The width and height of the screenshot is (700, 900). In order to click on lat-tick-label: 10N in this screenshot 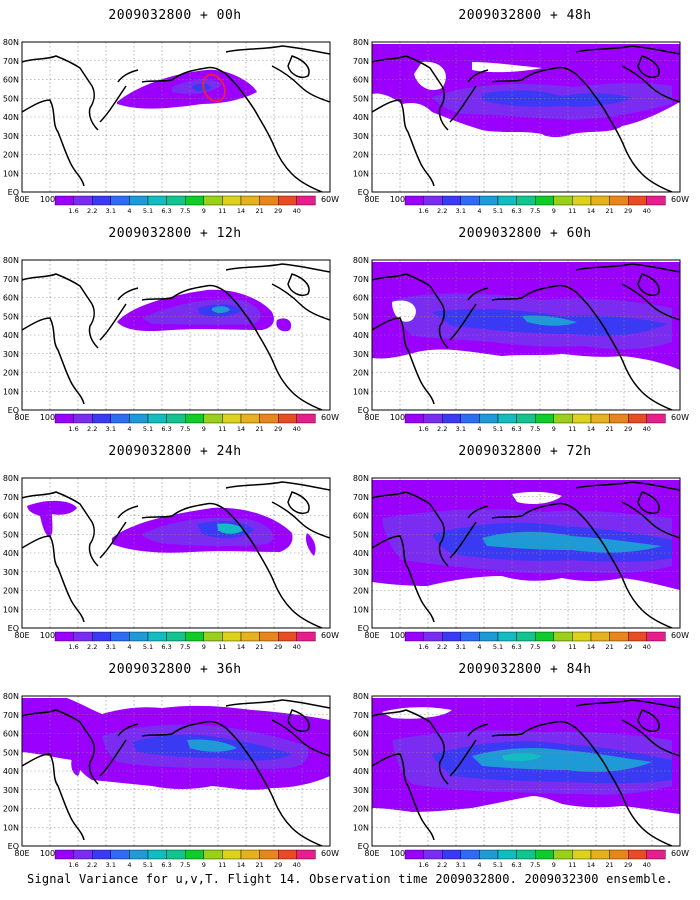, I will do `click(11, 827)`.